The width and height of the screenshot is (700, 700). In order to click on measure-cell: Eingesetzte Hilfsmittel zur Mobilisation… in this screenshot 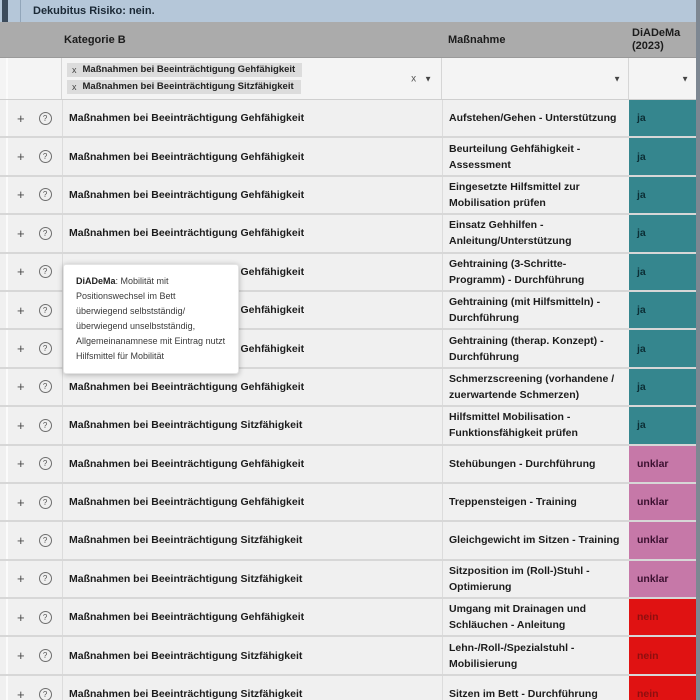, I will do `click(535, 195)`.